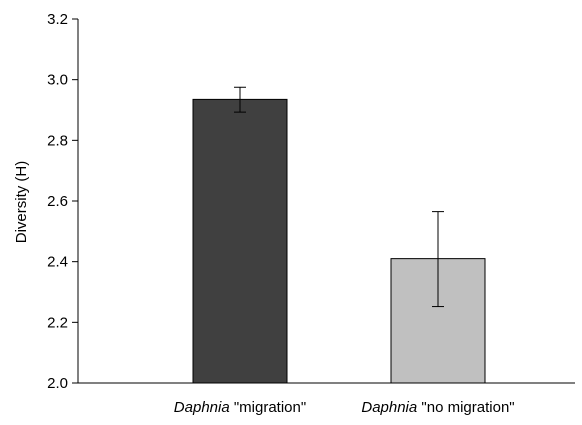 The width and height of the screenshot is (582, 425). What do you see at coordinates (57, 80) in the screenshot?
I see `y-tick-label: 3.0` at bounding box center [57, 80].